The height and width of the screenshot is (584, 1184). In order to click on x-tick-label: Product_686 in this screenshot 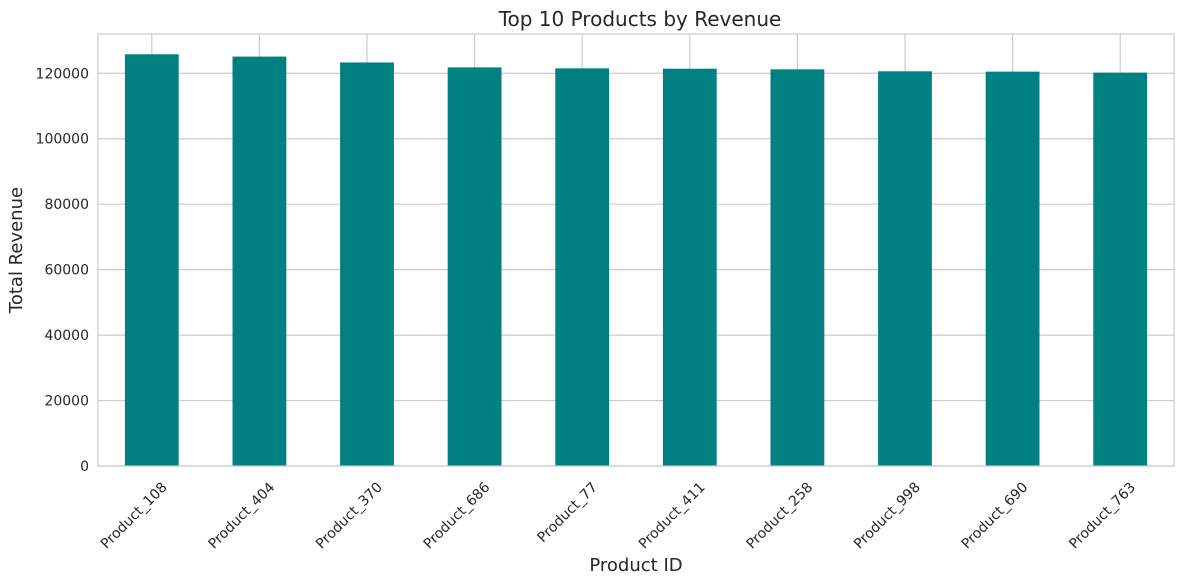, I will do `click(457, 515)`.